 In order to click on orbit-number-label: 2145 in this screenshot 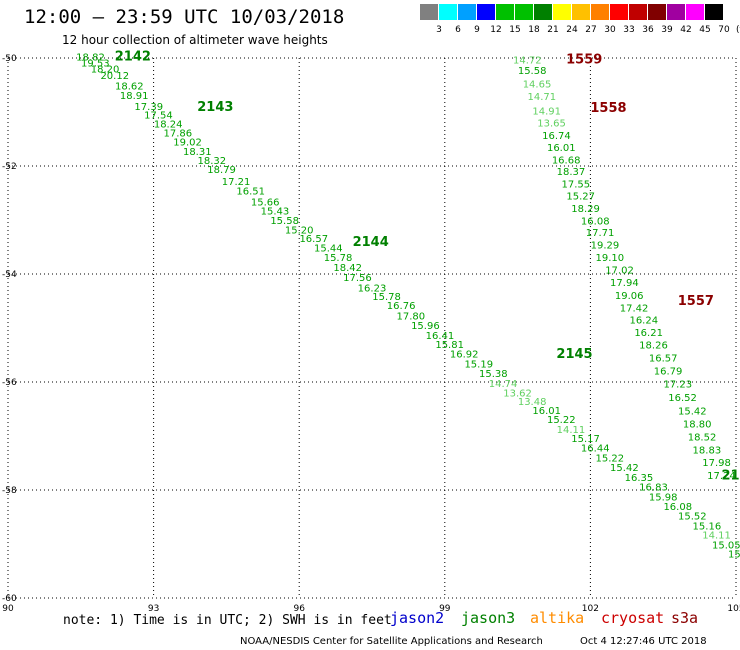, I will do `click(574, 354)`.